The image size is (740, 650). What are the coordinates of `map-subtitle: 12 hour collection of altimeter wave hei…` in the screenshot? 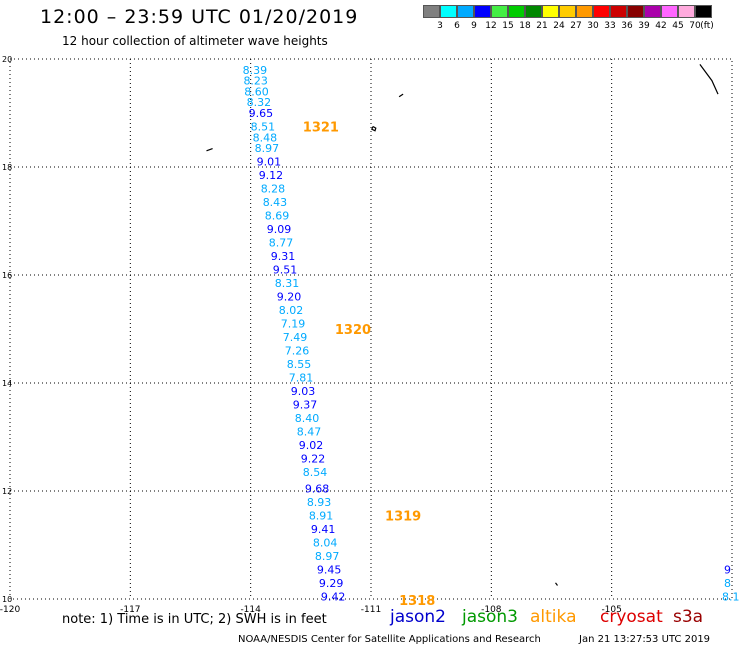 It's located at (195, 41).